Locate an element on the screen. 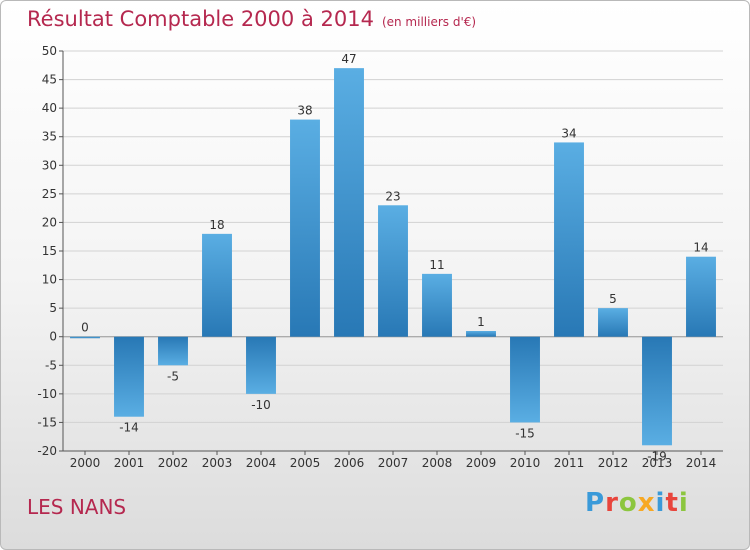 The width and height of the screenshot is (750, 550). chart-title-text: Résultat Comptable 2000 à 2014 is located at coordinates (200, 19).